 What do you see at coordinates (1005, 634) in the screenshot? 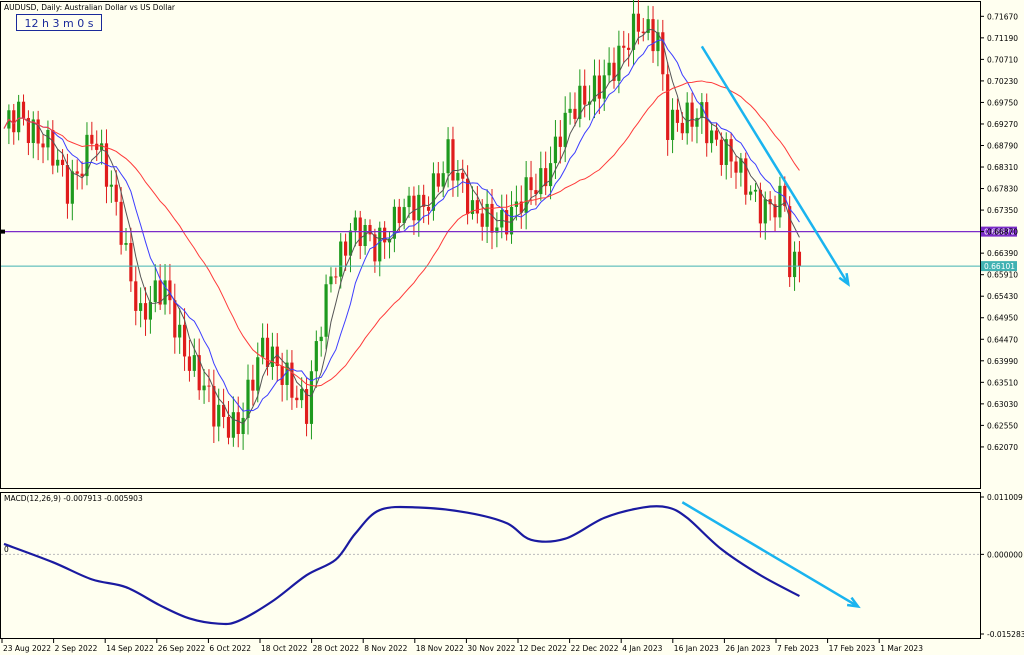
I see `macd-tick-label: -0.015283` at bounding box center [1005, 634].